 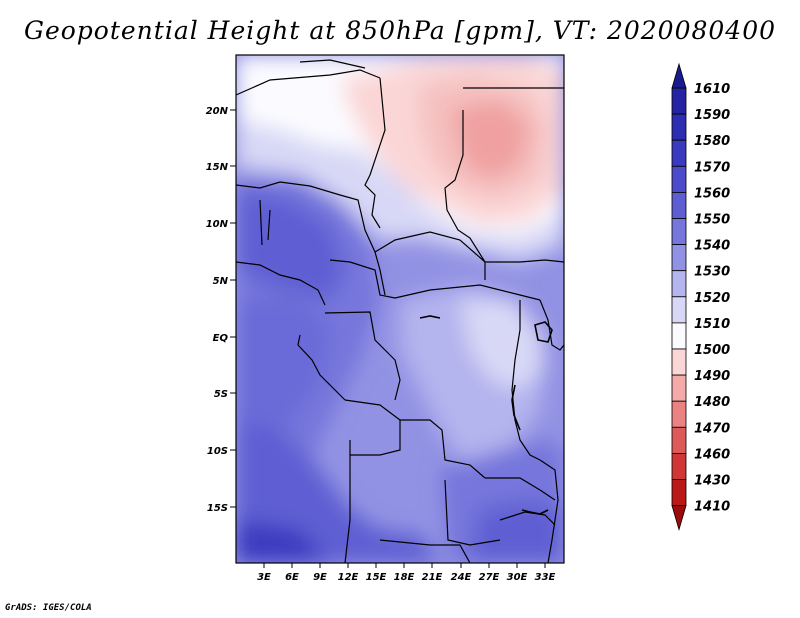 I want to click on colorbar-label: 1480, so click(x=712, y=402).